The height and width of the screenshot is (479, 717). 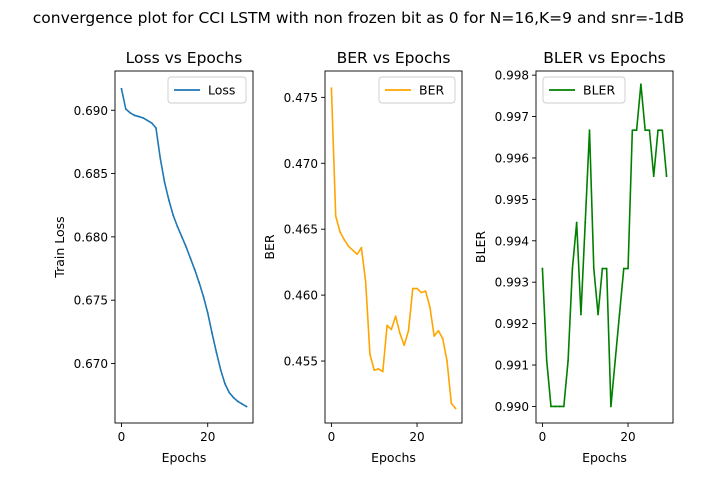 I want to click on y-axis-label-1: BER, so click(x=269, y=246).